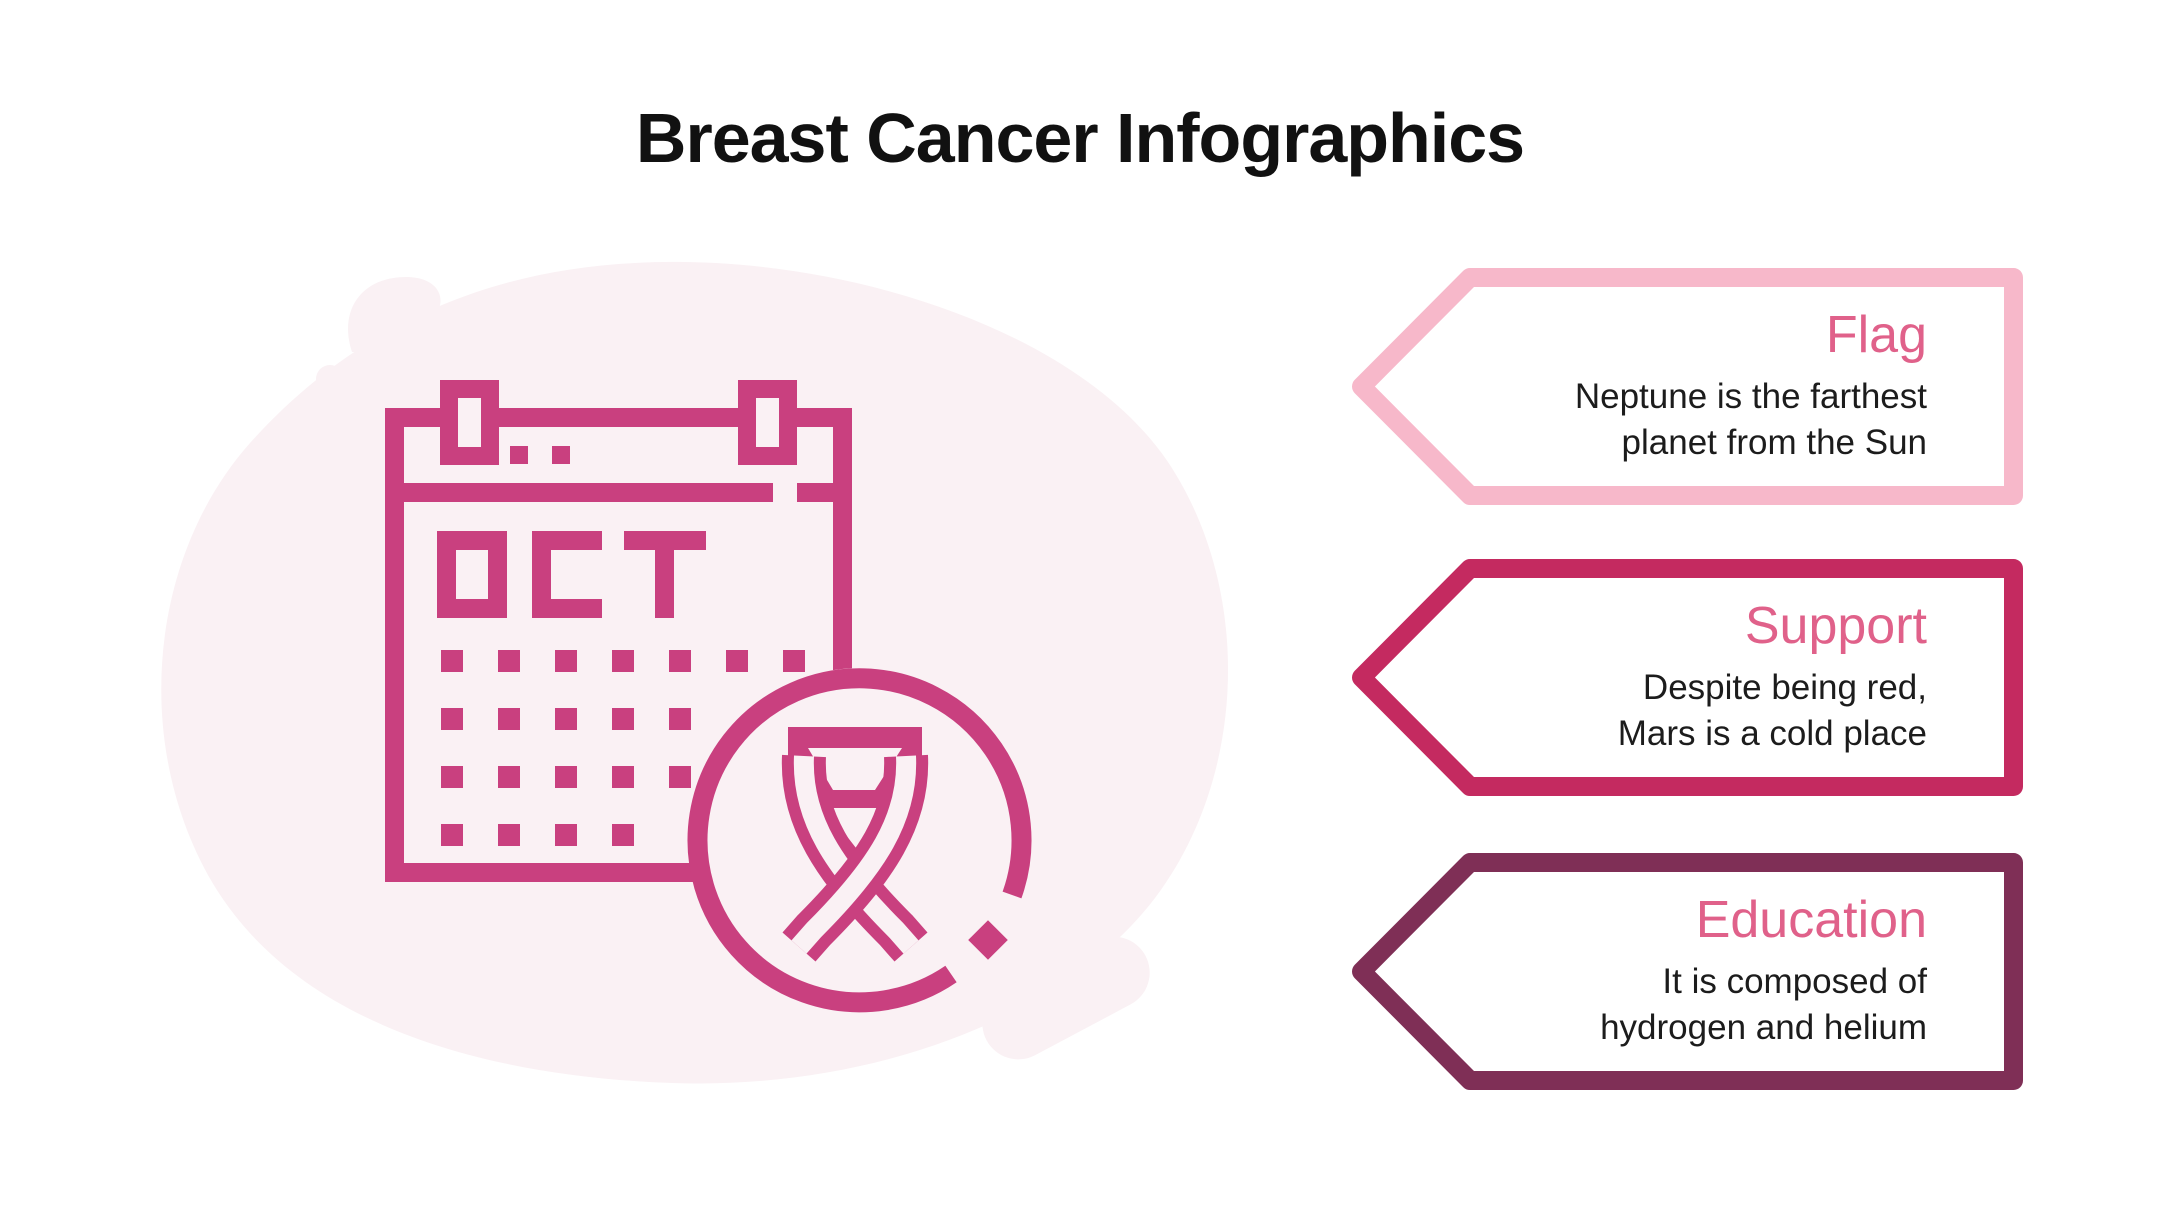 Image resolution: width=2160 pixels, height=1215 pixels. I want to click on page-title: Breast Cancer Infographics, so click(1080, 138).